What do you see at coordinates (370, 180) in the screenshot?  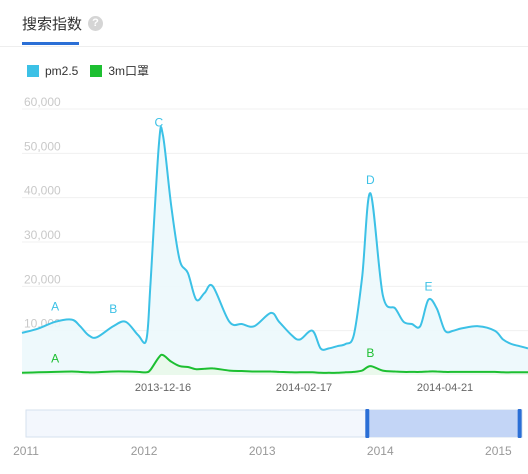 I see `annotation-label: D` at bounding box center [370, 180].